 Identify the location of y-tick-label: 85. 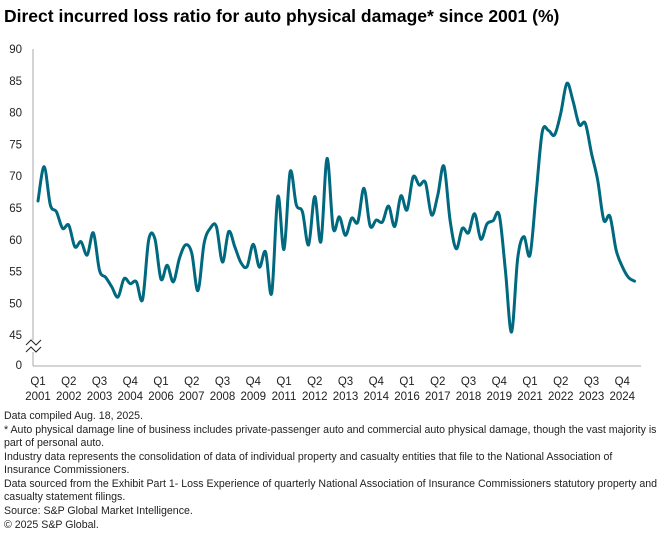
(15, 82).